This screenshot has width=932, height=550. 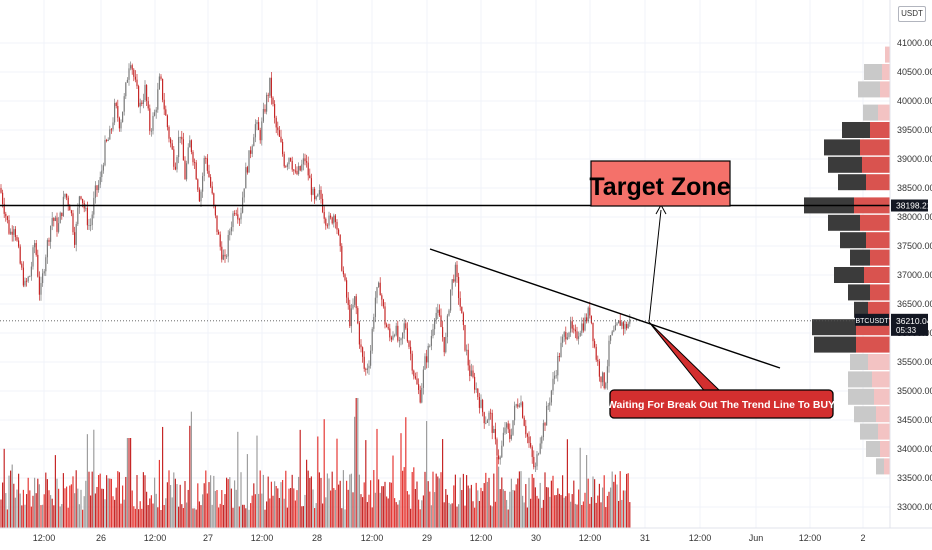 I want to click on current-price-label: 36210.04, so click(x=914, y=321).